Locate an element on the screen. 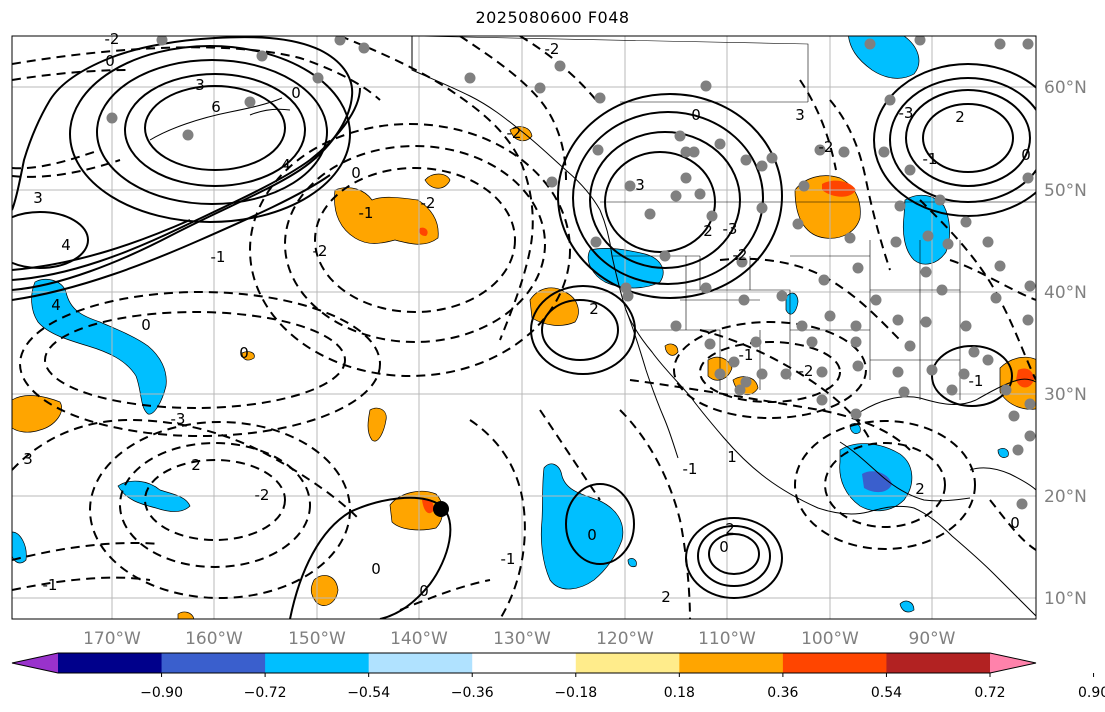  latitude-labels: 60°N 50°N 40°N 30°N 20°N 10°N is located at coordinates (1065, 343).